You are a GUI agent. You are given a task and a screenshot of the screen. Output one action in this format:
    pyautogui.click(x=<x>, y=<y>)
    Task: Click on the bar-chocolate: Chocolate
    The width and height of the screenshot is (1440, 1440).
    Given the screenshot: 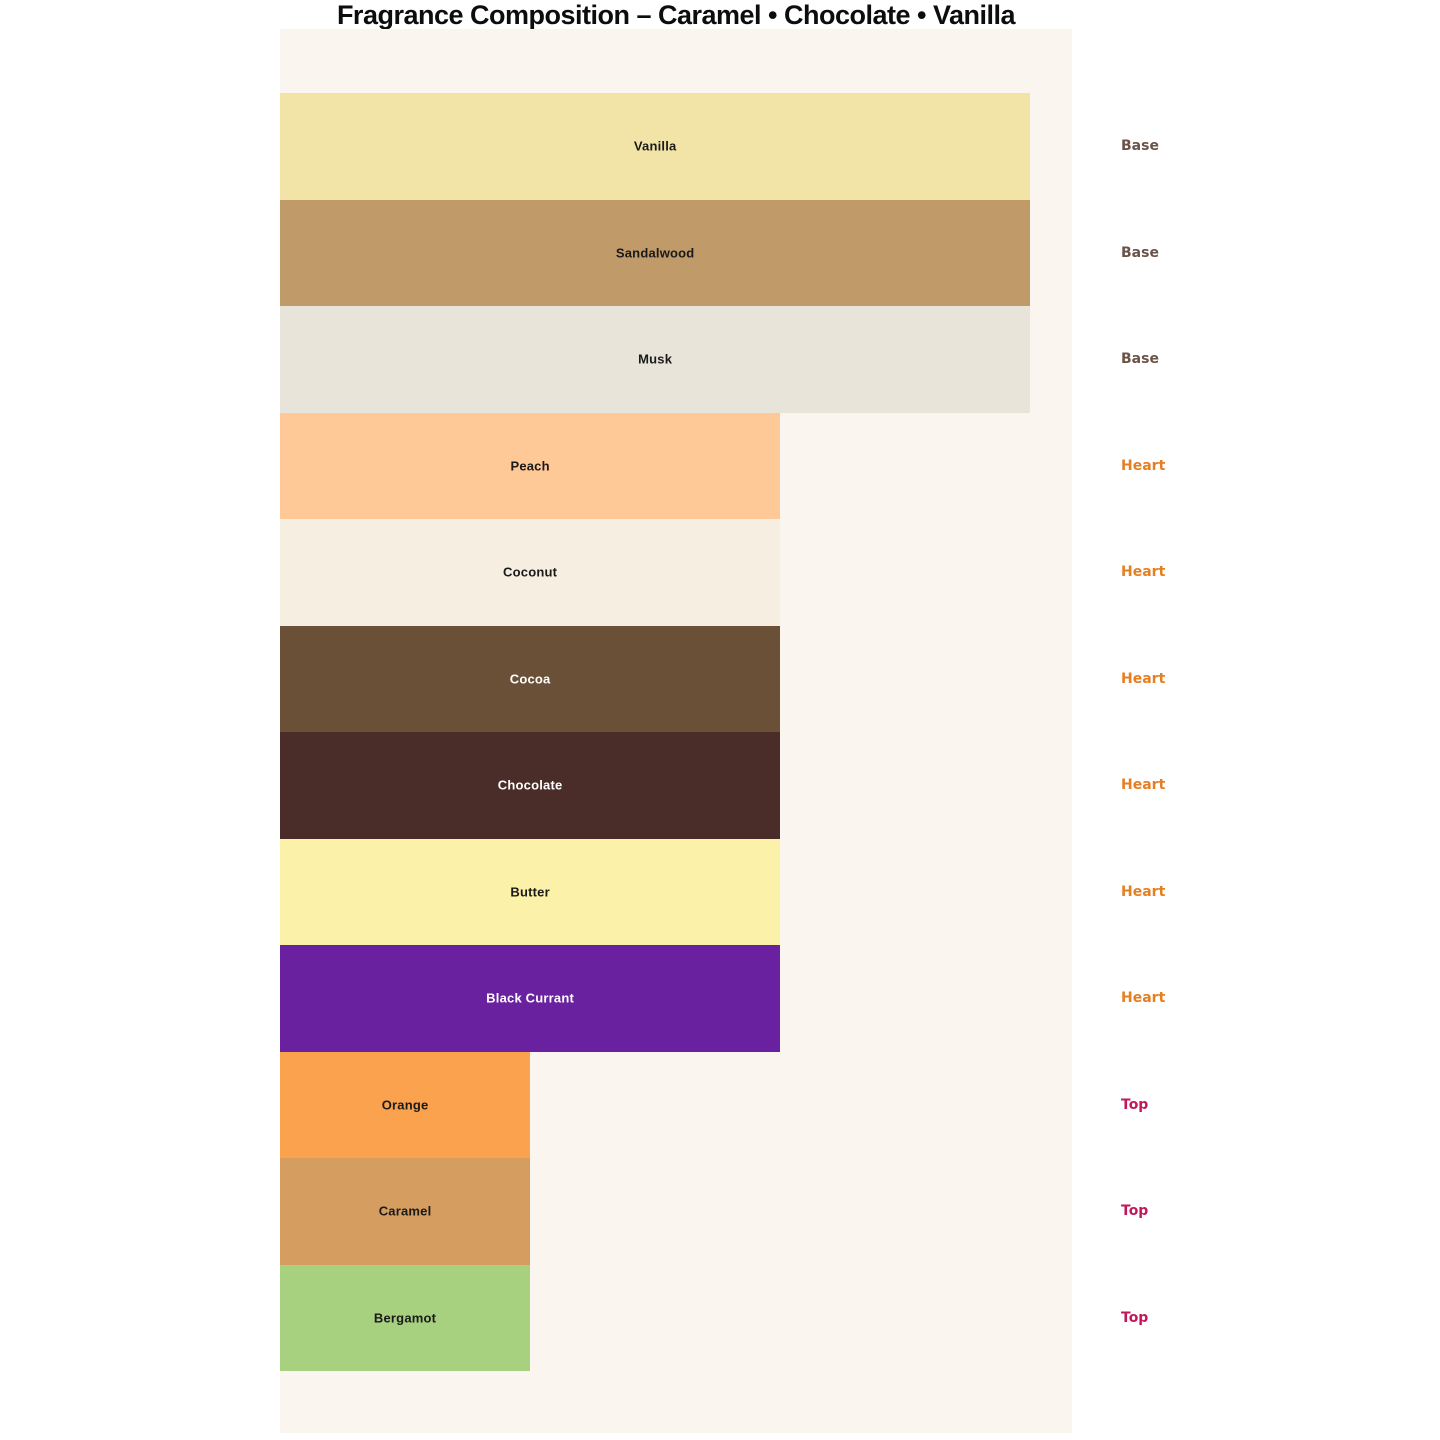 What is the action you would take?
    pyautogui.click(x=530, y=785)
    